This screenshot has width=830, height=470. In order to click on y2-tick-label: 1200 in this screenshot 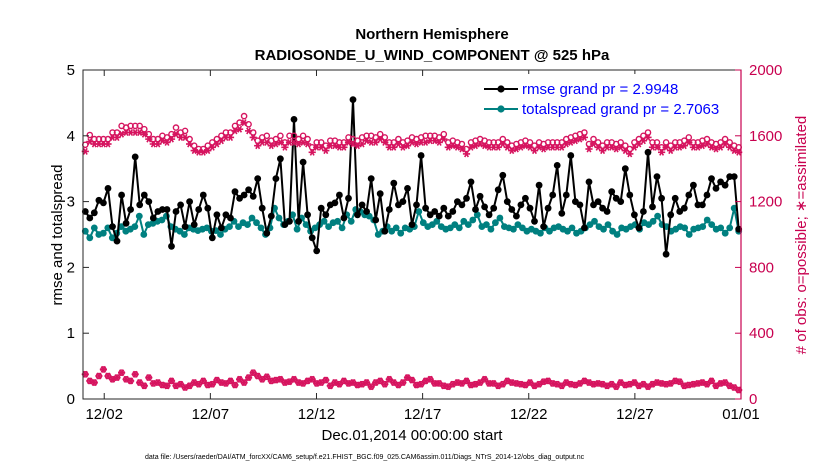, I will do `click(765, 202)`.